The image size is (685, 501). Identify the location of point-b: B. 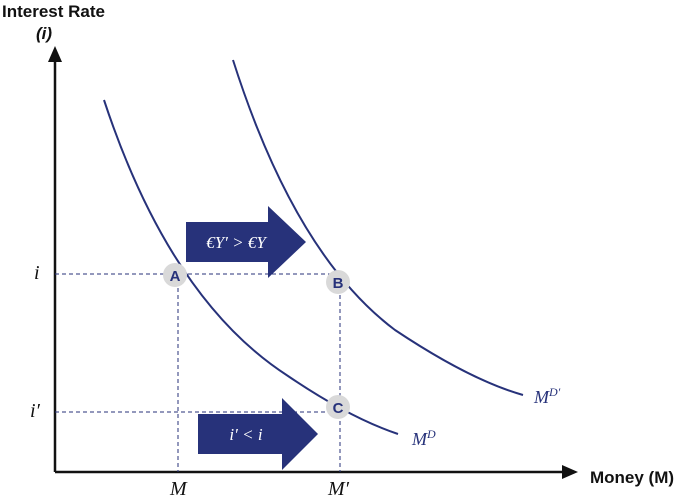
(338, 282).